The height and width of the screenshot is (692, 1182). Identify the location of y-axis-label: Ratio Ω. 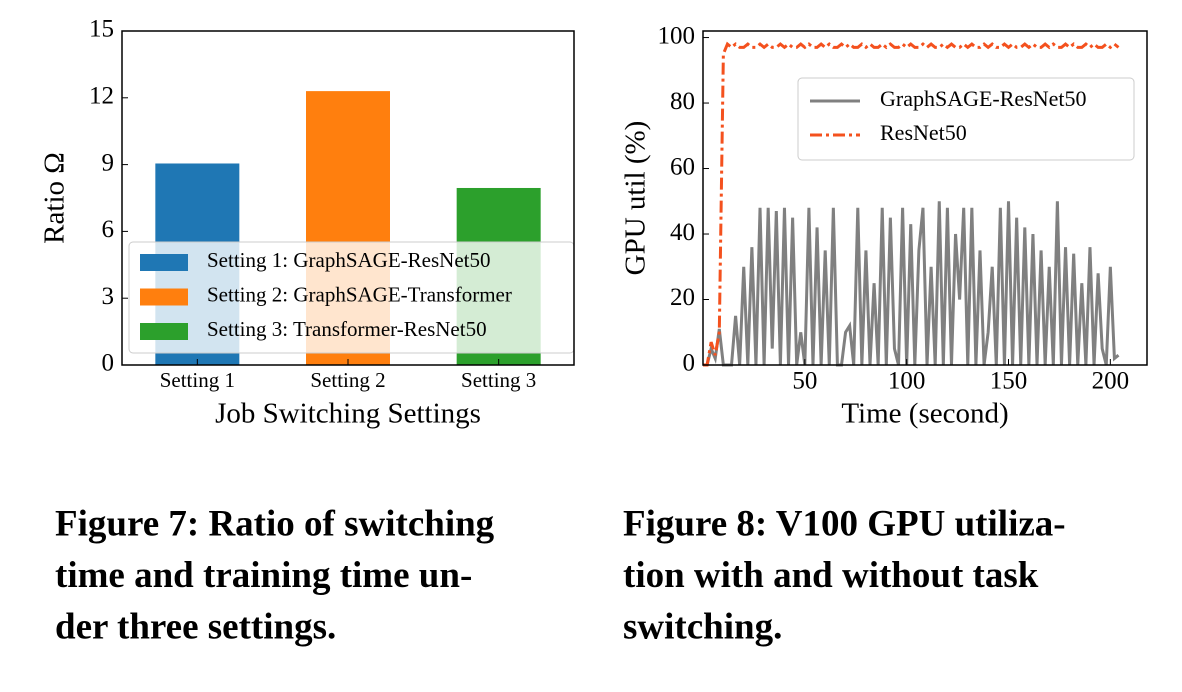
(55, 198).